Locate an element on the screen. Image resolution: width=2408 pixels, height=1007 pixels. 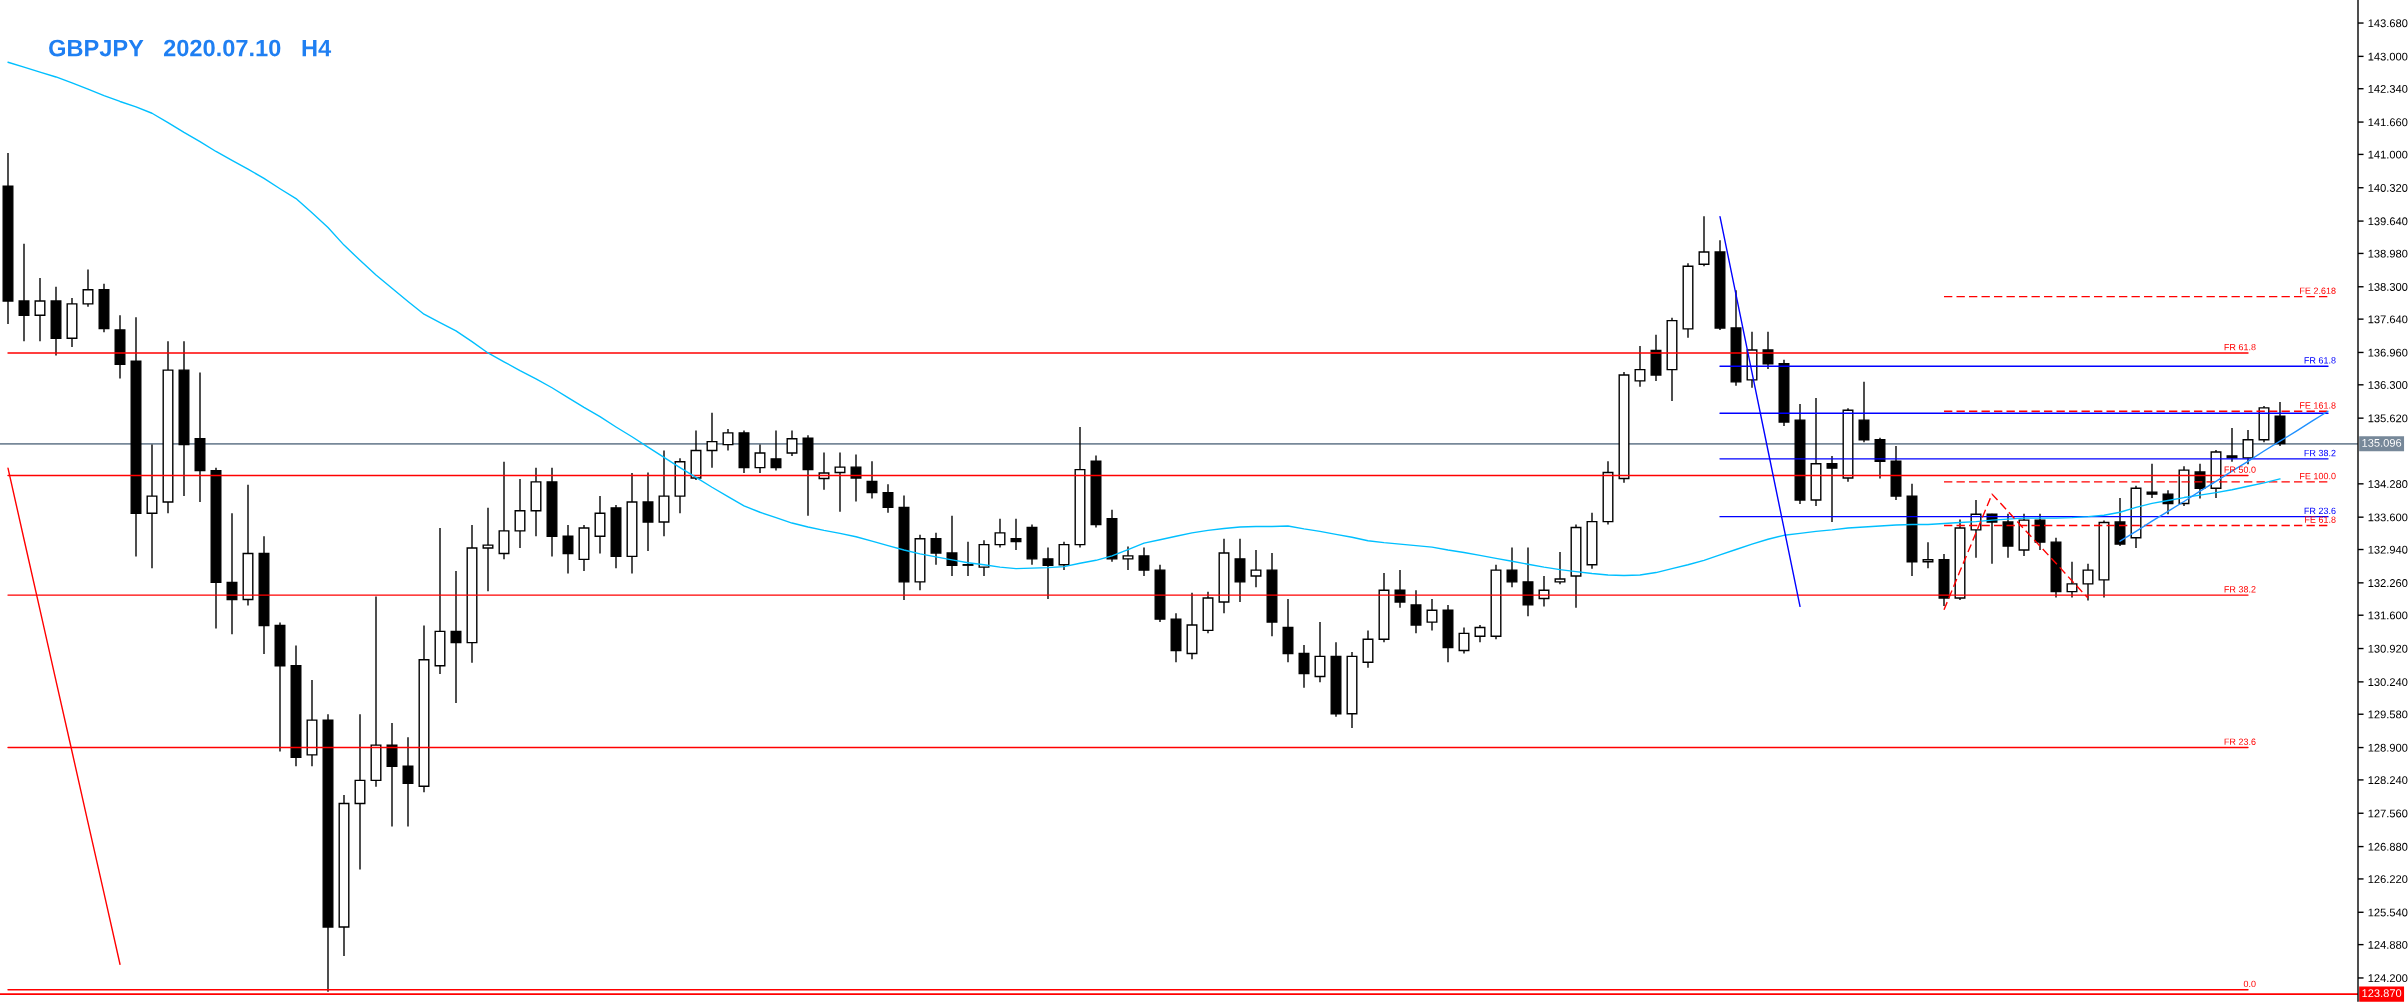
y-tick-label: 124.200 is located at coordinates (2388, 978).